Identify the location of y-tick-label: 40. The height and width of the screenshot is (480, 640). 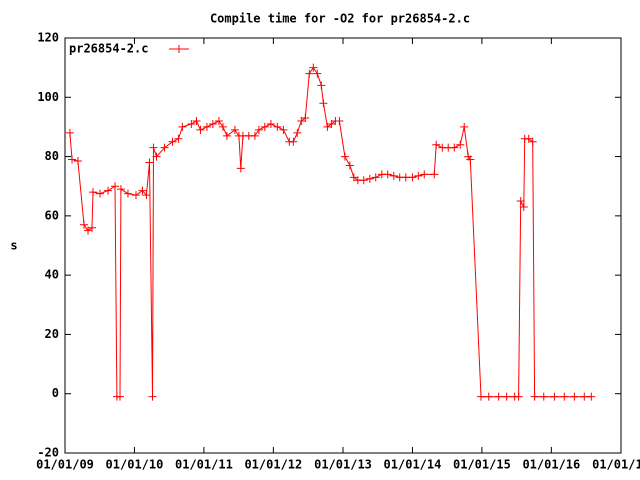
(52, 275).